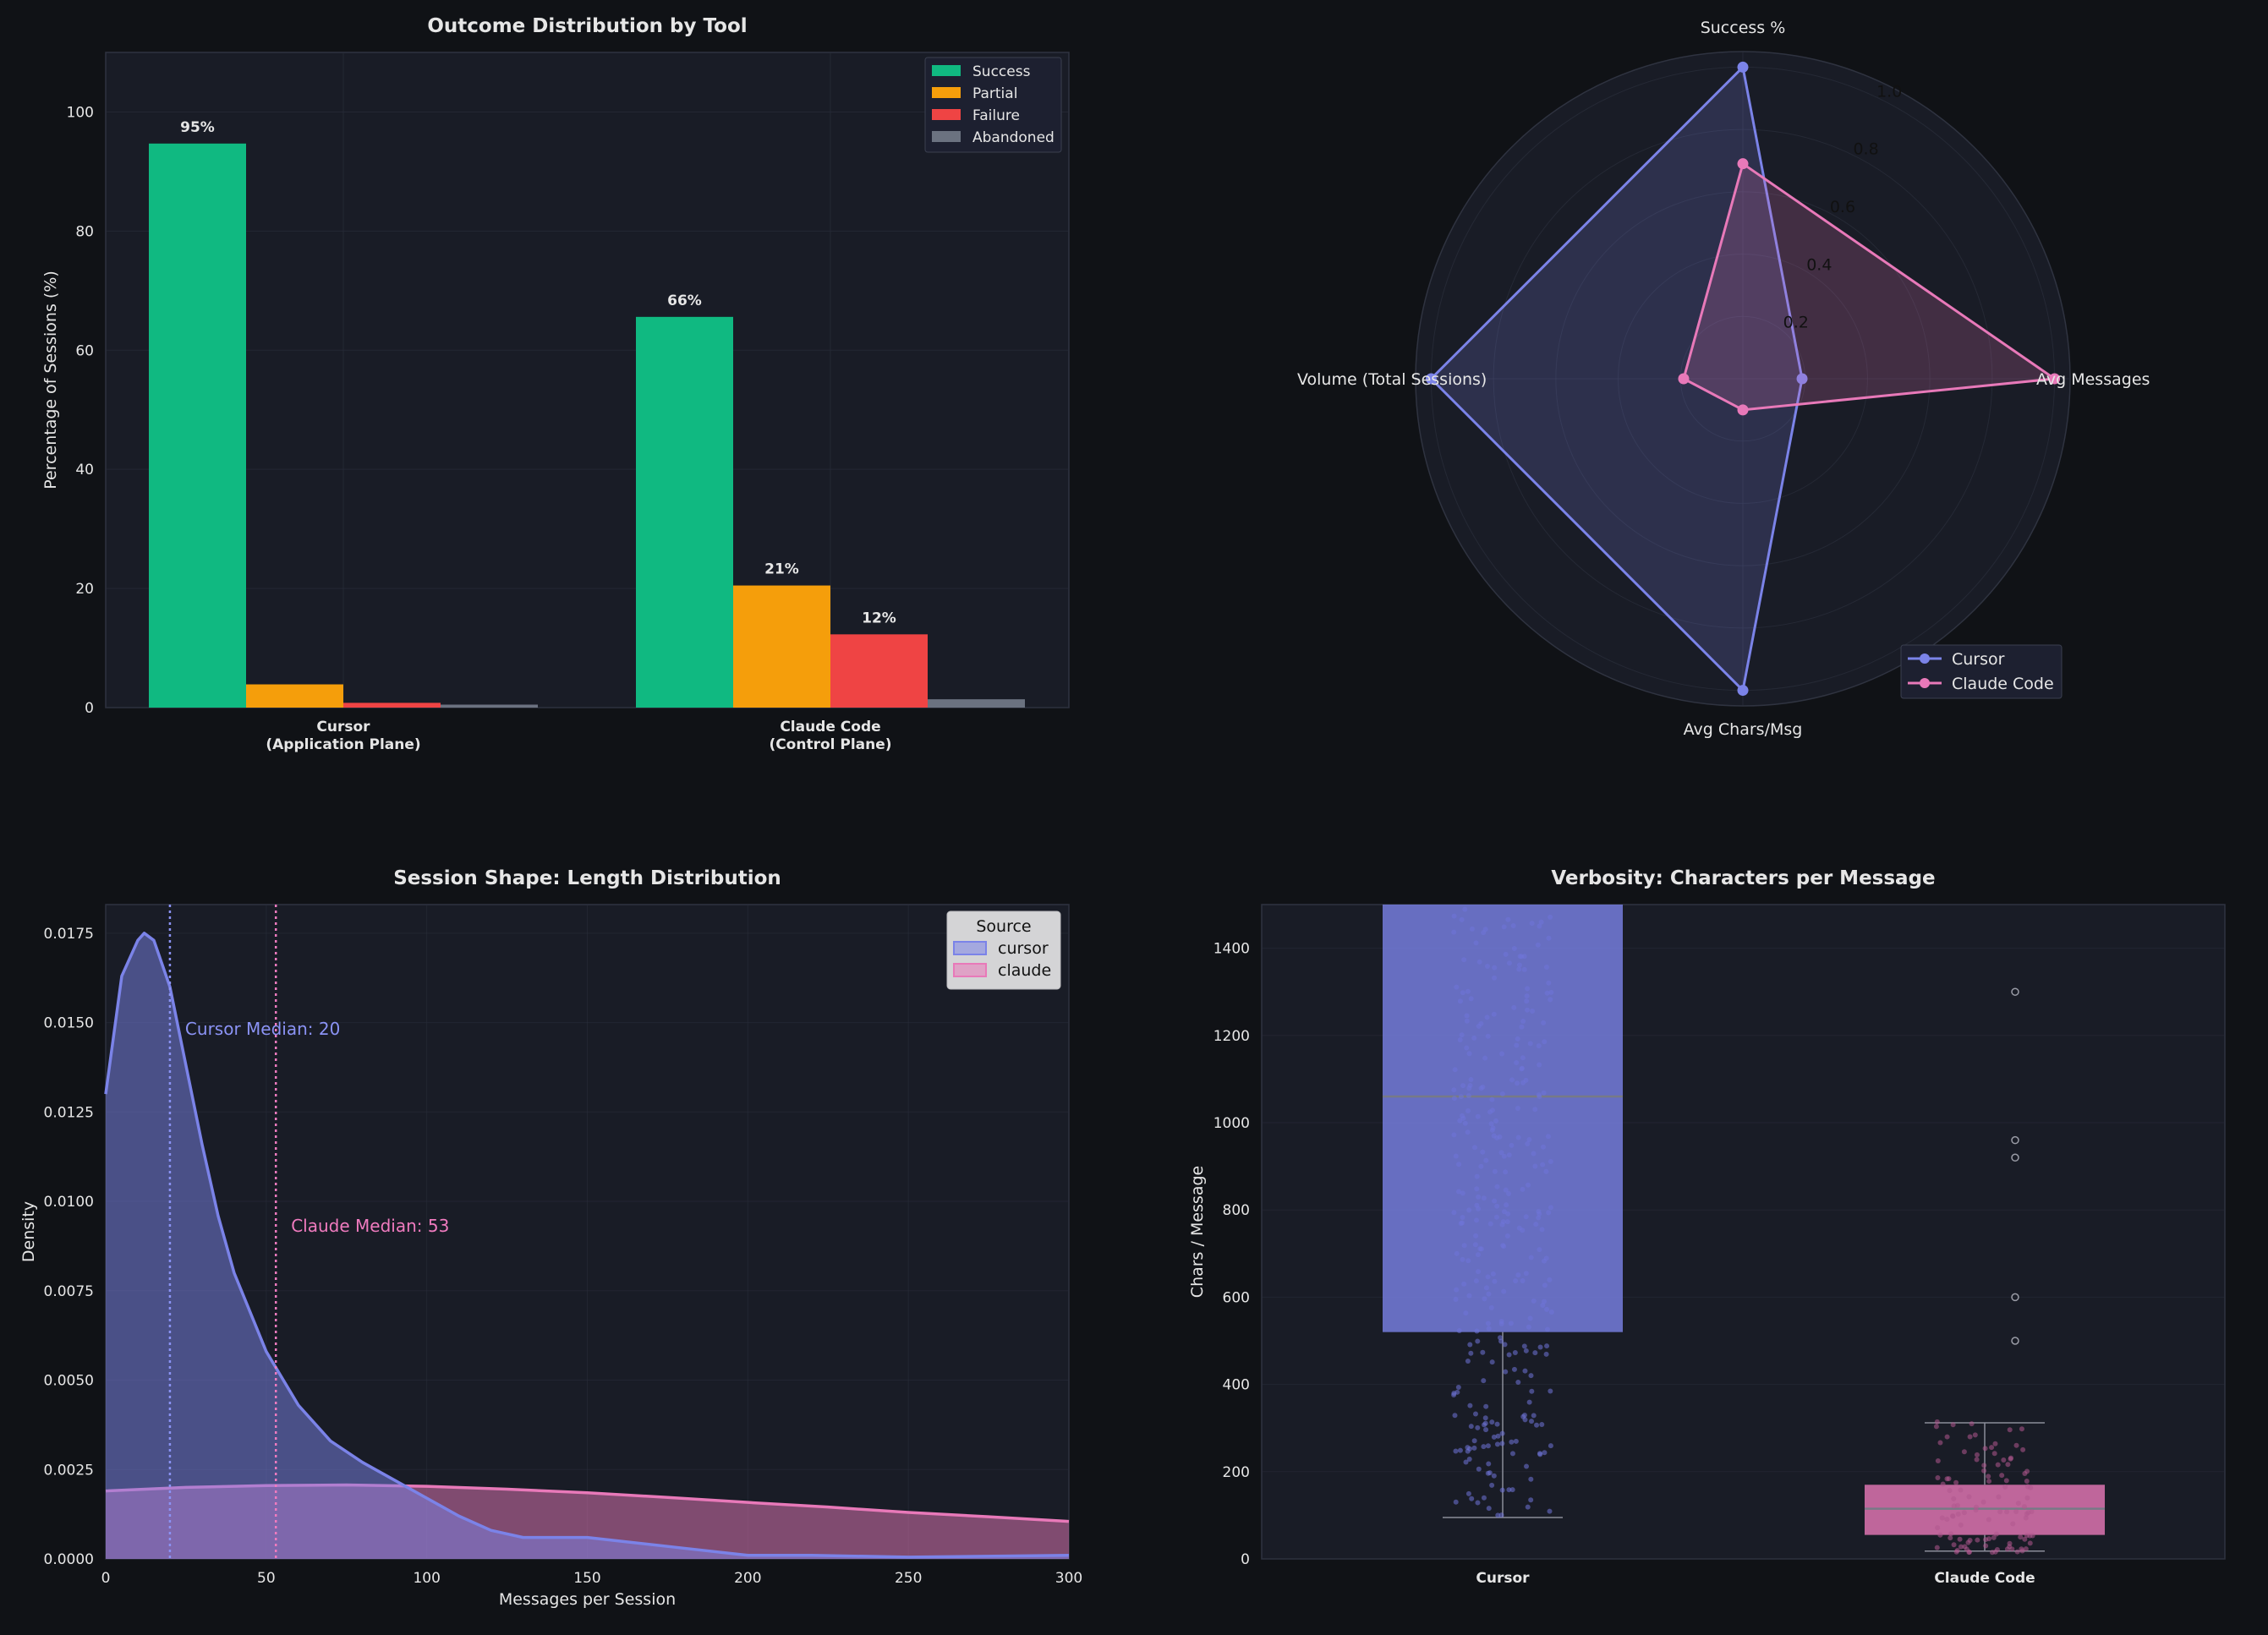 Image resolution: width=2268 pixels, height=1635 pixels. Describe the element at coordinates (50, 380) in the screenshot. I see `y-axis-label: Percentage of Sessions (%)` at that location.